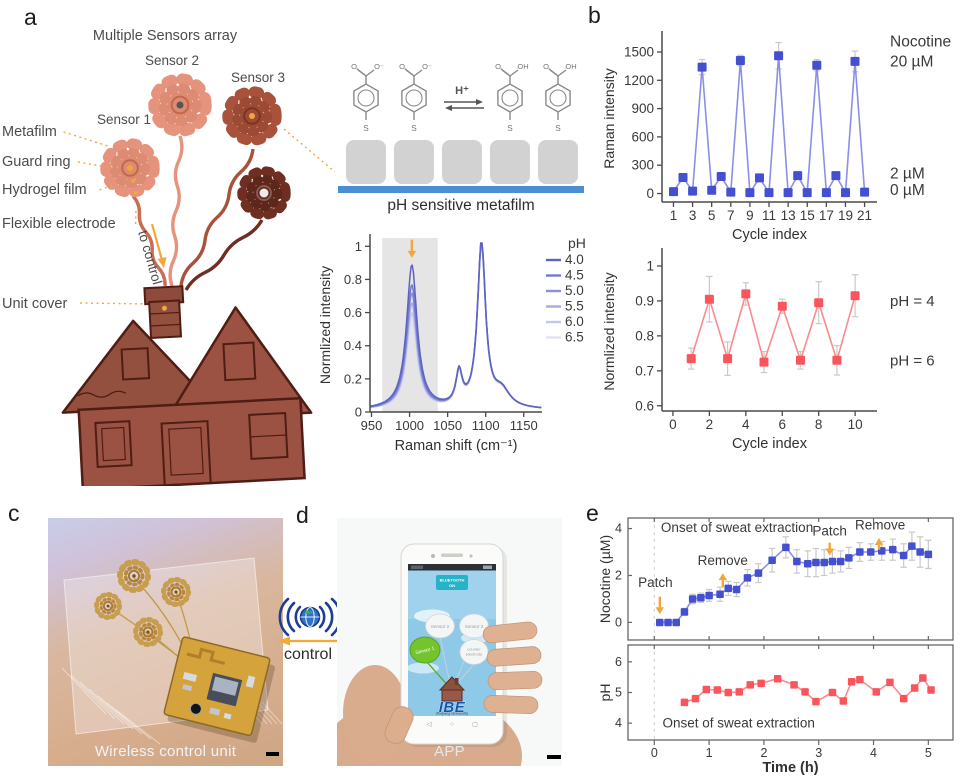 This screenshot has width=975, height=778. What do you see at coordinates (59, 224) in the screenshot?
I see `svg-text: Flexible electrode` at bounding box center [59, 224].